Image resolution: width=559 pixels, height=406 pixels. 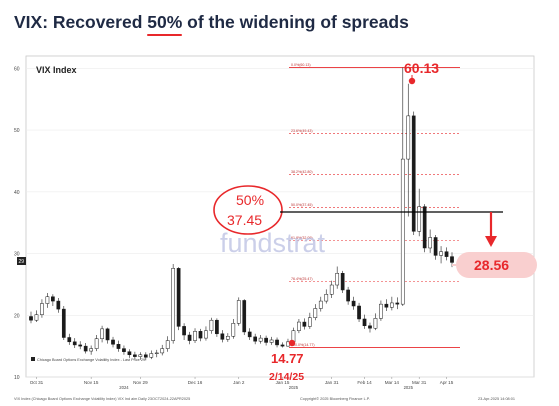 What do you see at coordinates (81, 22) in the screenshot?
I see `title-before: VIX: Recovered` at bounding box center [81, 22].